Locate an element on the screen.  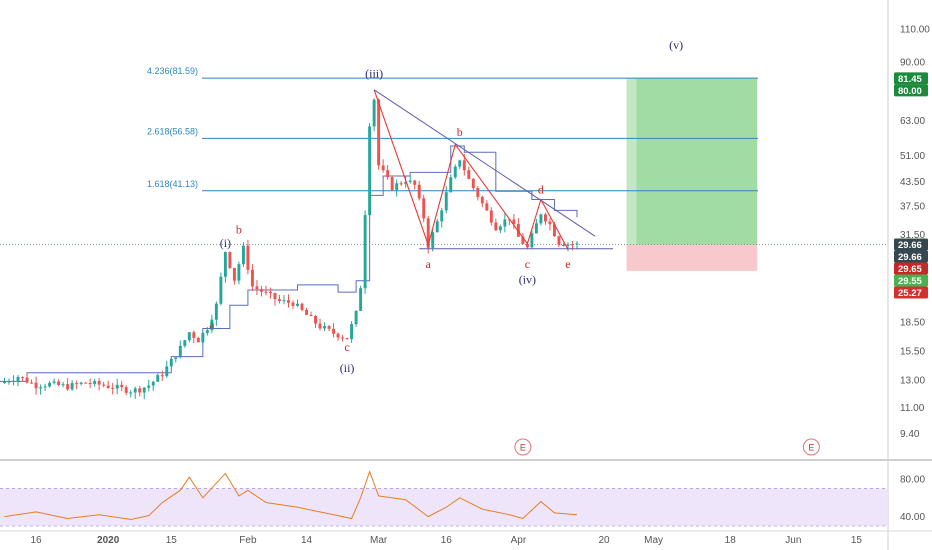
wave-label: (i) is located at coordinates (225, 243).